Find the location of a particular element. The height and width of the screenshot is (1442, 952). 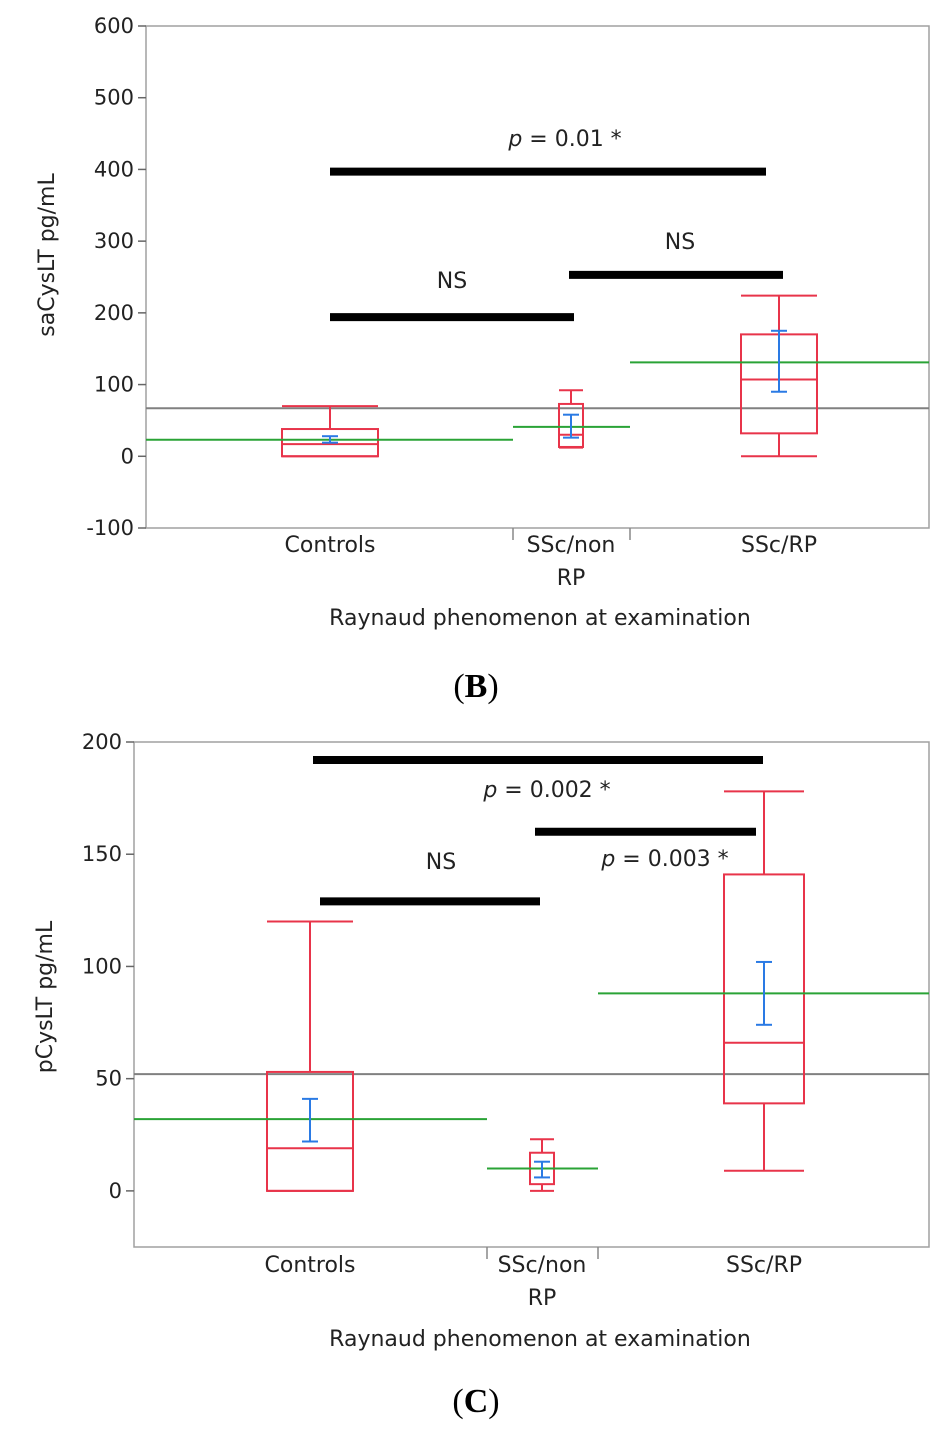

panel-label: (C) is located at coordinates (475, 1401).